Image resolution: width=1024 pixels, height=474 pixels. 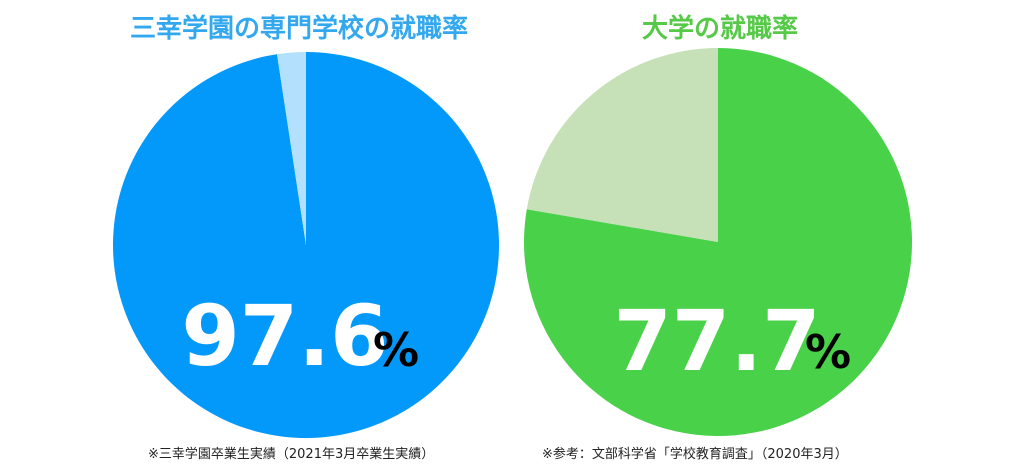 I want to click on percent-value: 77.7, so click(x=716, y=341).